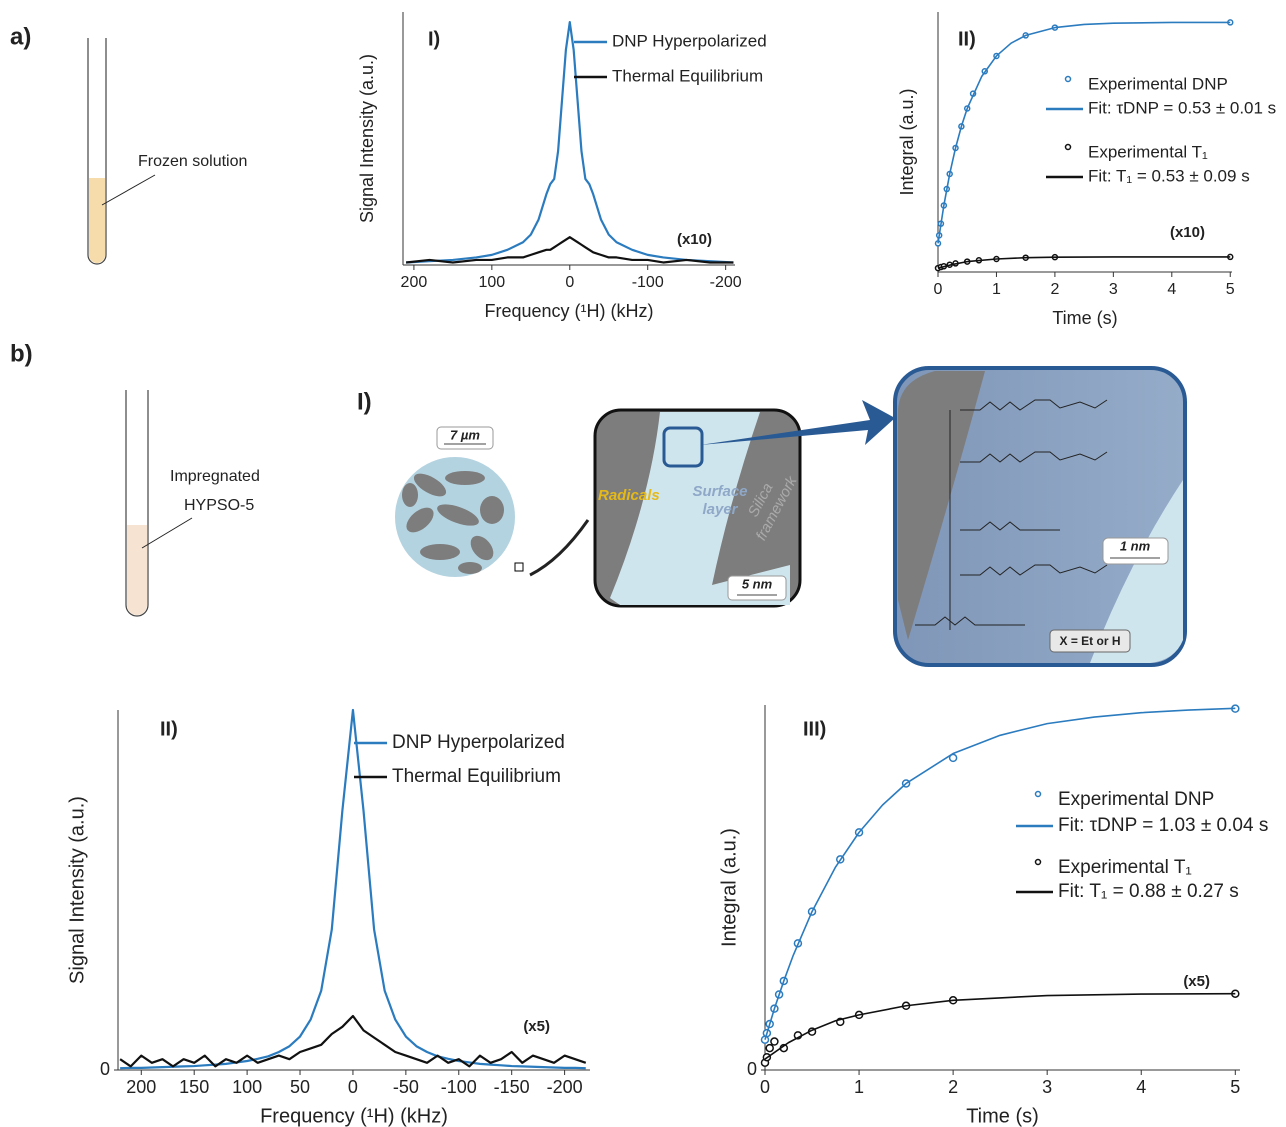 This screenshot has height=1127, width=1286. I want to click on panel-label: a), so click(20, 36).